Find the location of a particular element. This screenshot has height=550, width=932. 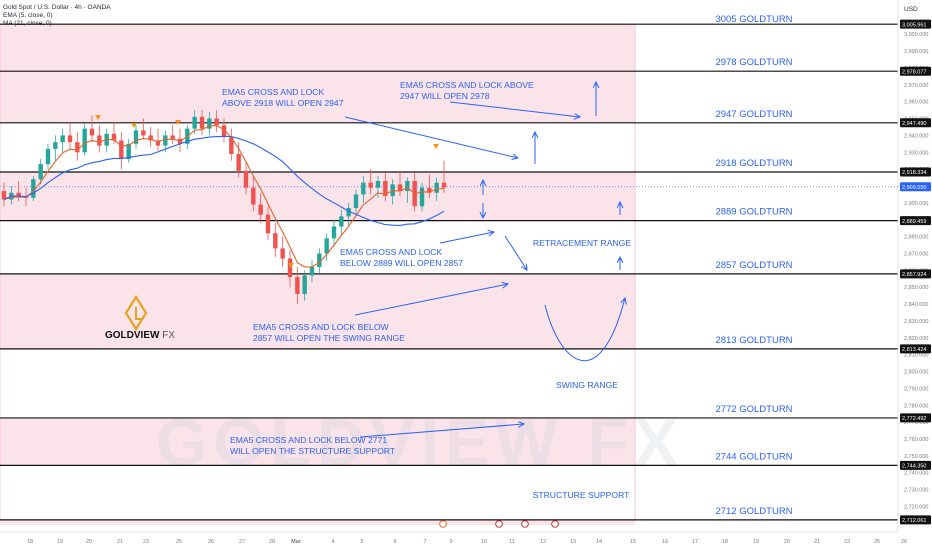

y-tick-label: 2,960.000 is located at coordinates (916, 103).